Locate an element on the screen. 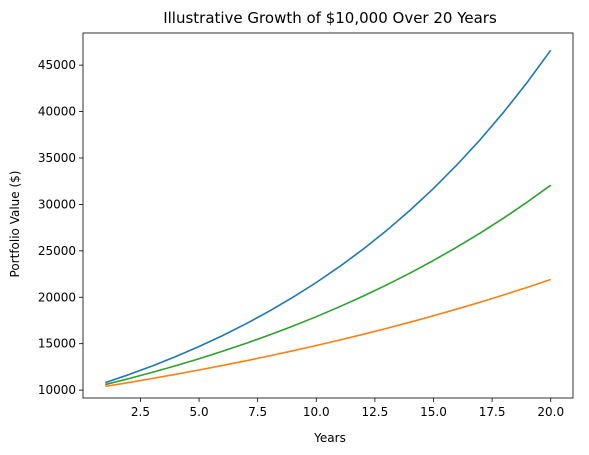 This screenshot has height=455, width=589. y-tick-label: 35000 is located at coordinates (57, 158).